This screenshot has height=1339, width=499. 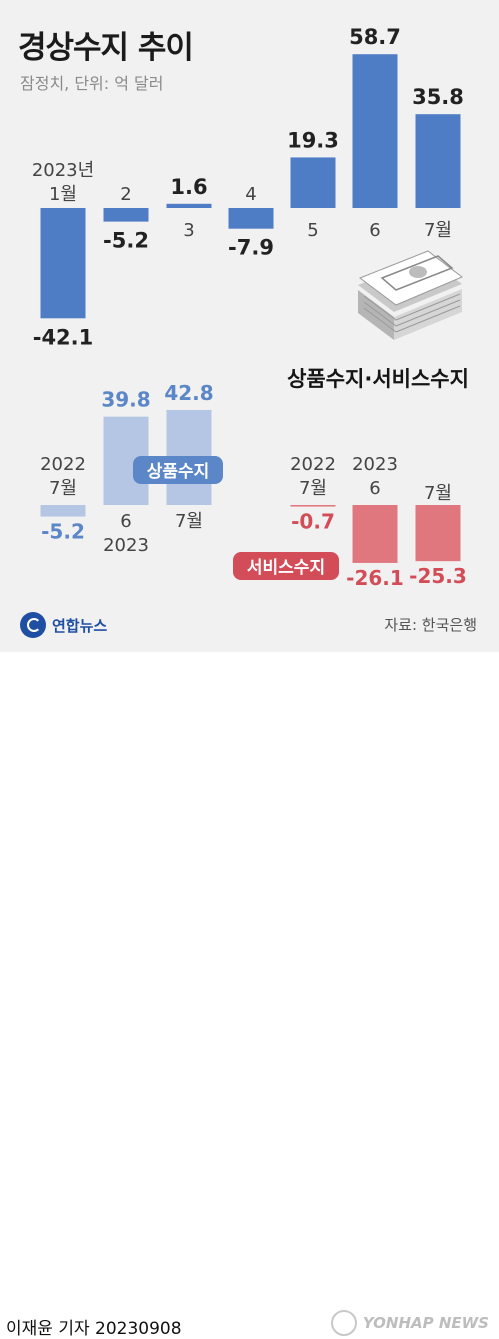 What do you see at coordinates (251, 248) in the screenshot?
I see `current-account-value-label: -7.9` at bounding box center [251, 248].